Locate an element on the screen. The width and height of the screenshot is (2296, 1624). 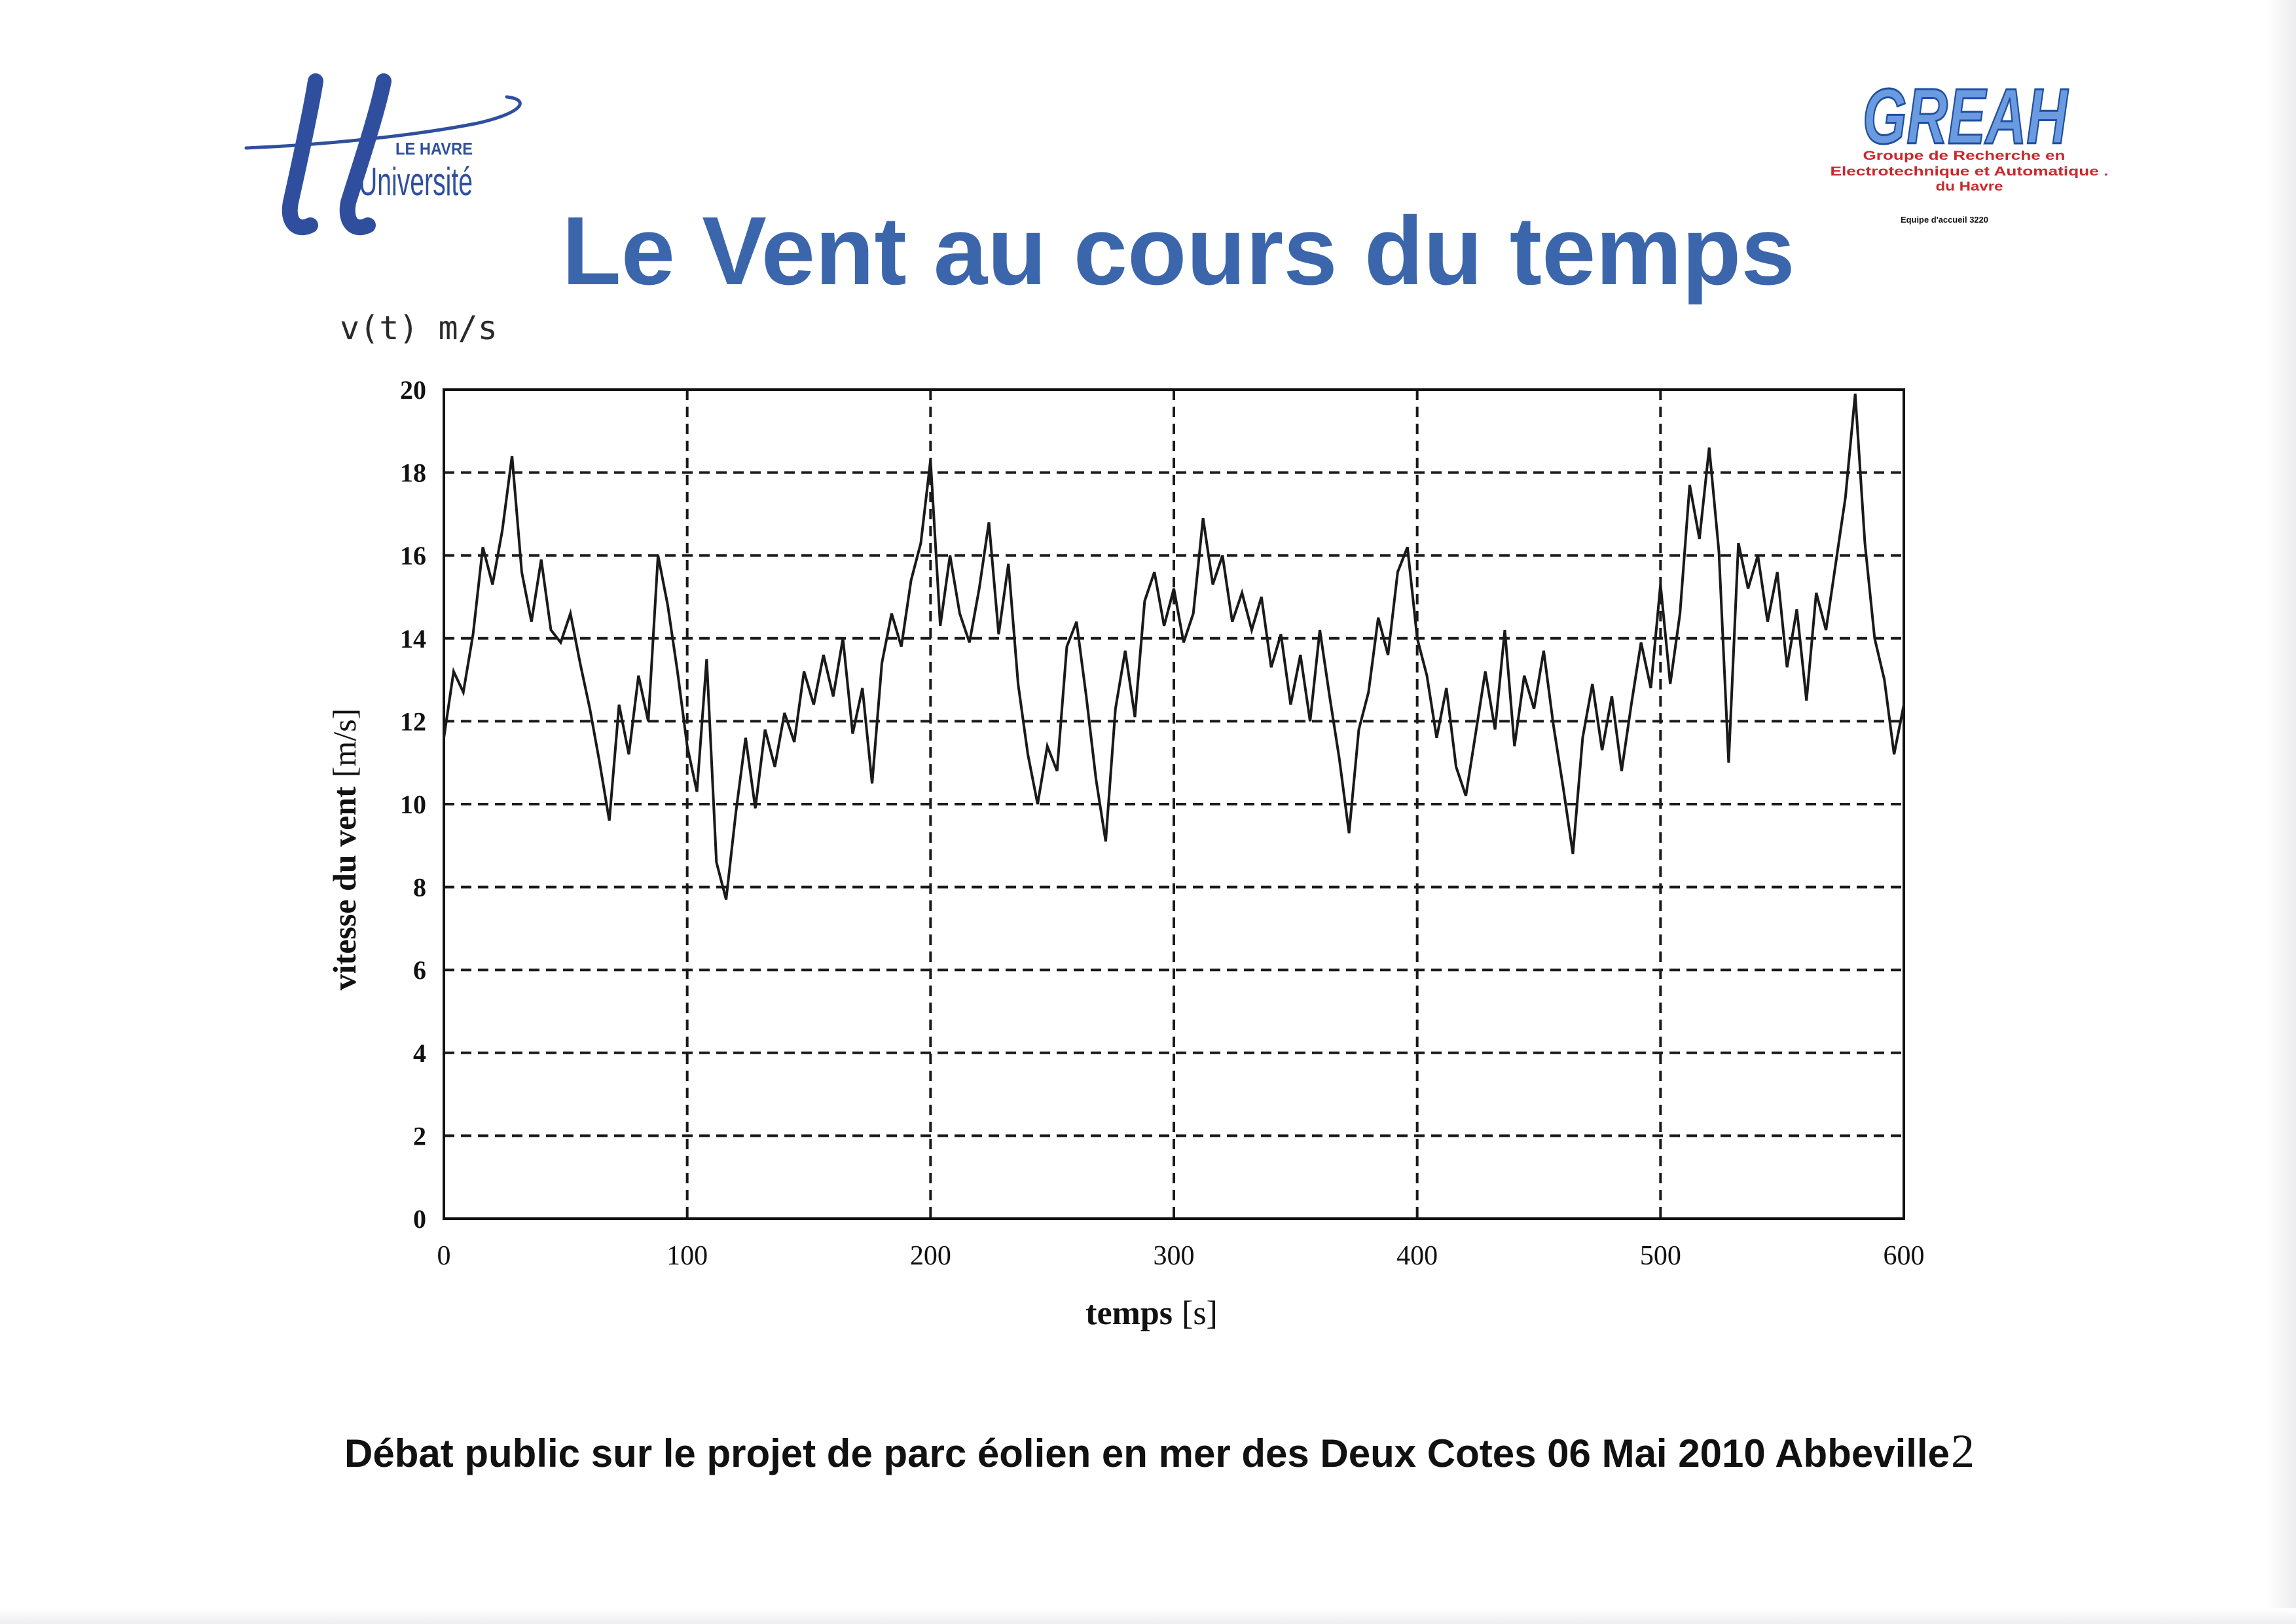
x-tick-label: 200 is located at coordinates (930, 1256).